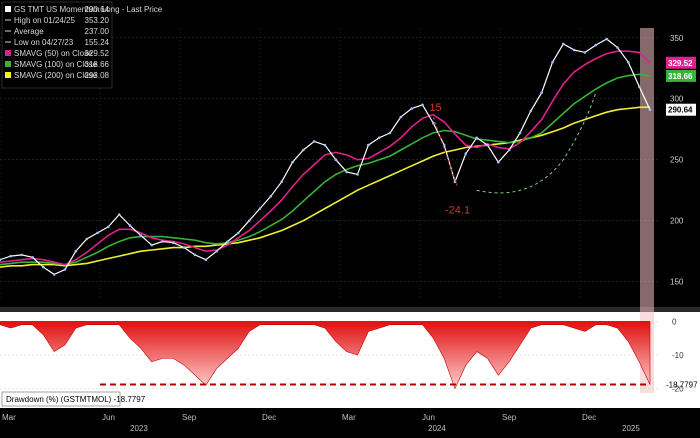 The width and height of the screenshot is (700, 438). Describe the element at coordinates (457, 211) in the screenshot. I see `drop-annotation: -24.1` at that location.